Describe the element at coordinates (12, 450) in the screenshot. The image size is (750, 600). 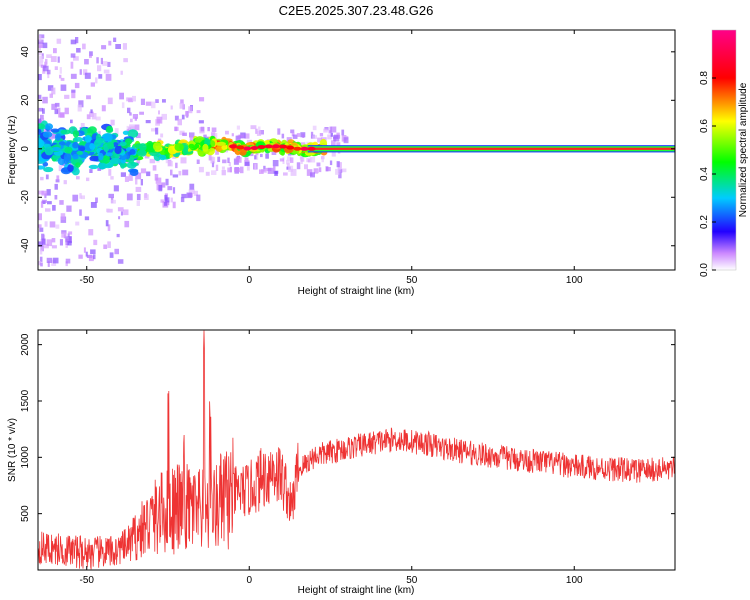
I see `snr-y-axis-label: SNR (10 * v/v)` at that location.